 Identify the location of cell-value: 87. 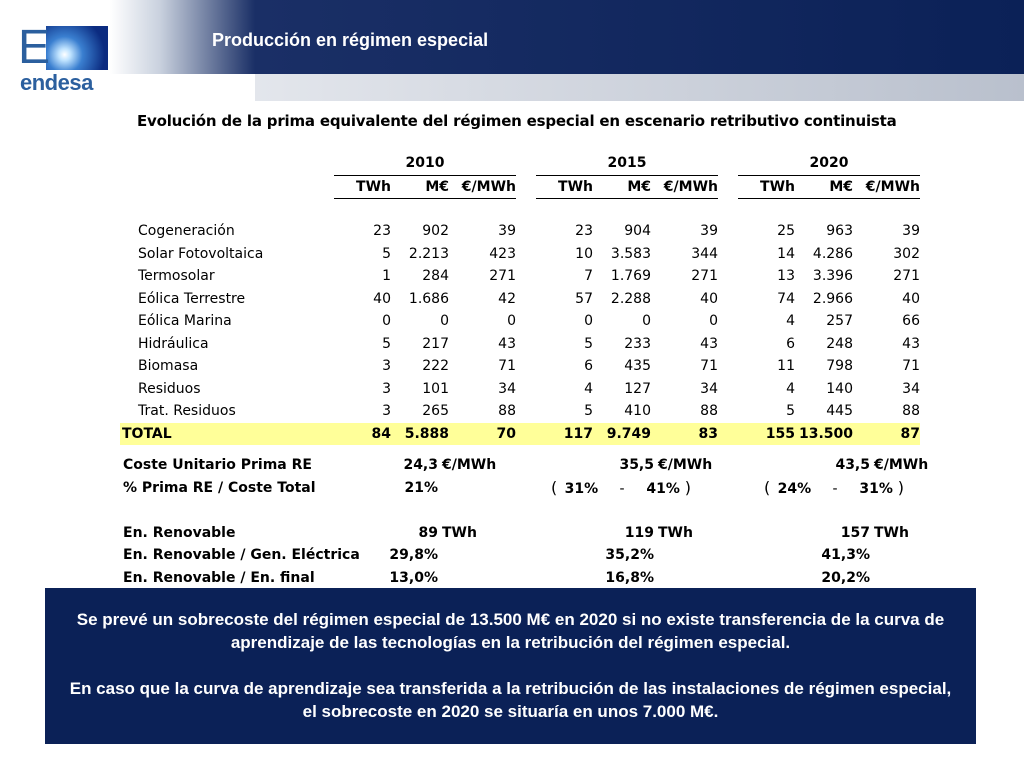
(886, 433).